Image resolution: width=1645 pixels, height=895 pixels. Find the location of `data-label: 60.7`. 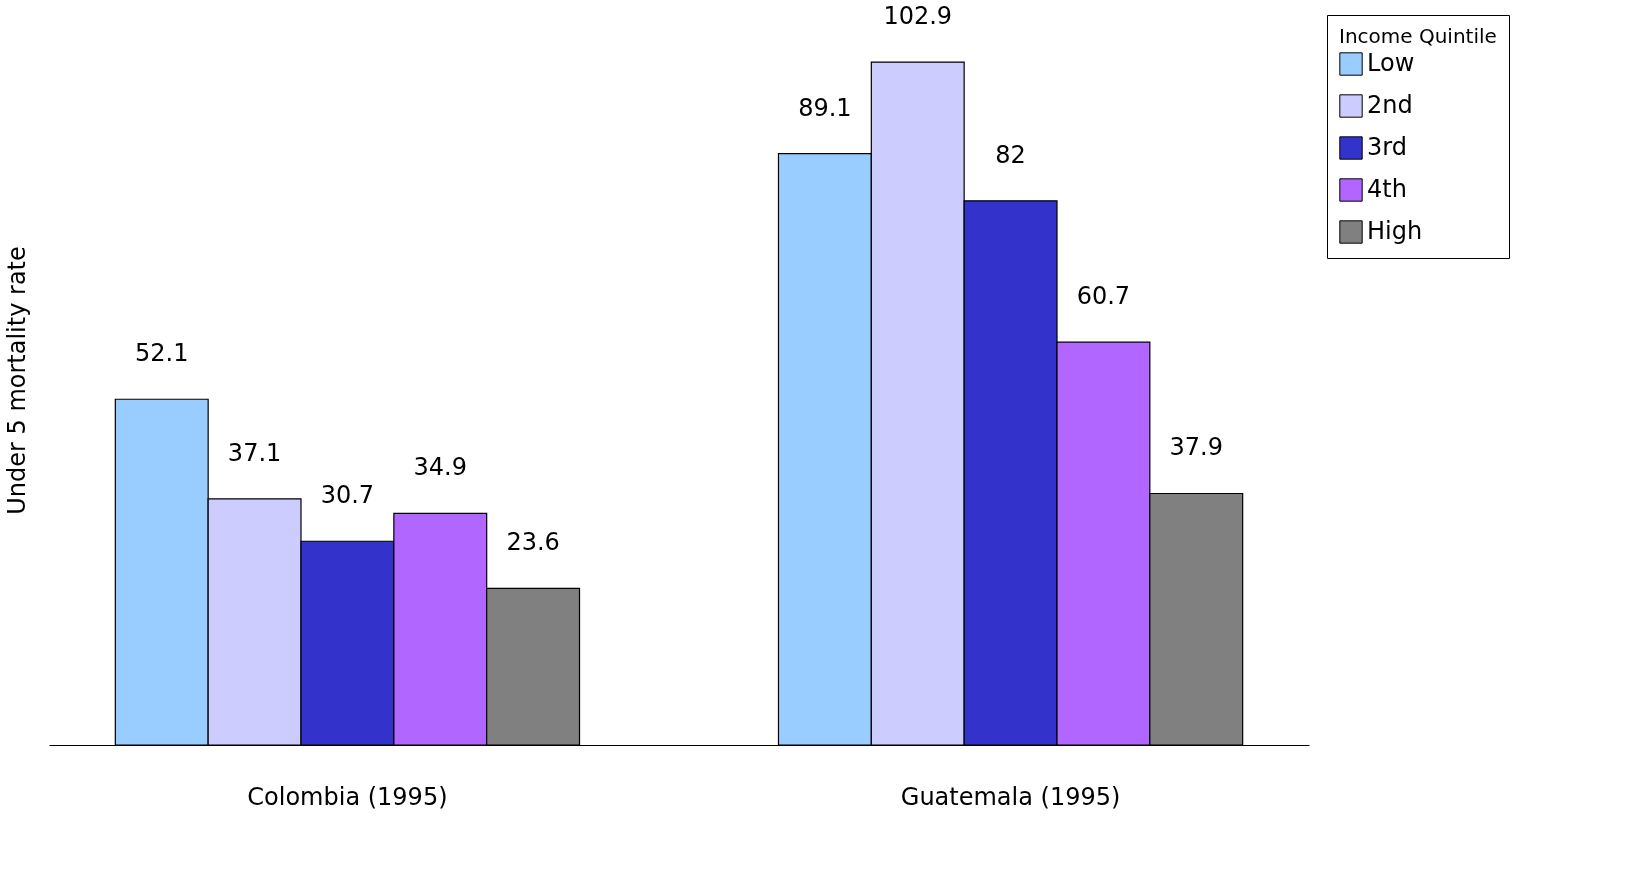

data-label: 60.7 is located at coordinates (1103, 296).